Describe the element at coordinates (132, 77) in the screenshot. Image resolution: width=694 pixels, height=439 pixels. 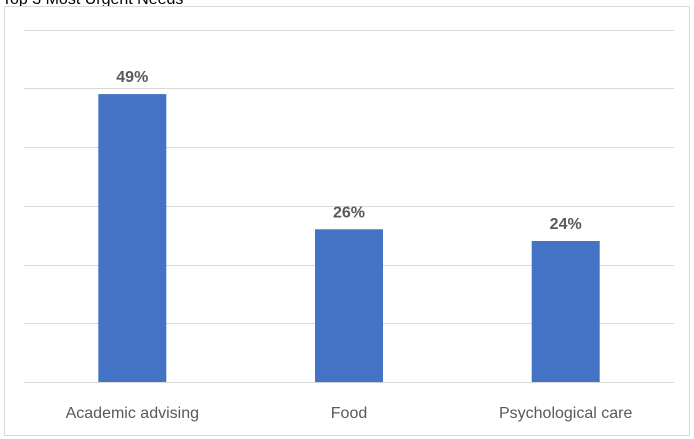
I see `bar-value-label: 49%` at that location.